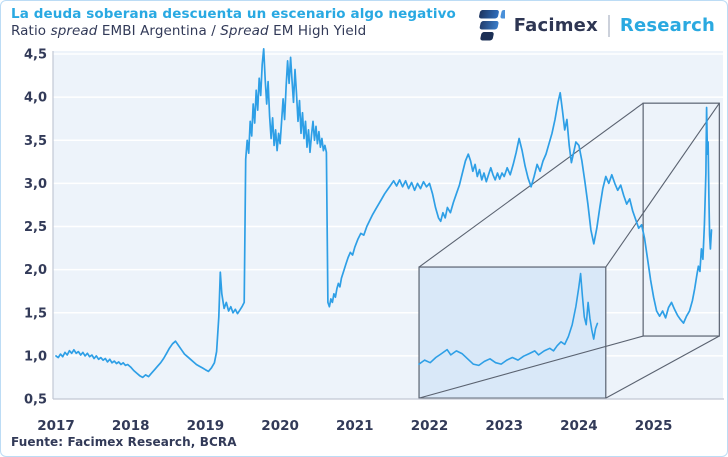  What do you see at coordinates (35, 141) in the screenshot?
I see `y-axis-label: 3,5` at bounding box center [35, 141].